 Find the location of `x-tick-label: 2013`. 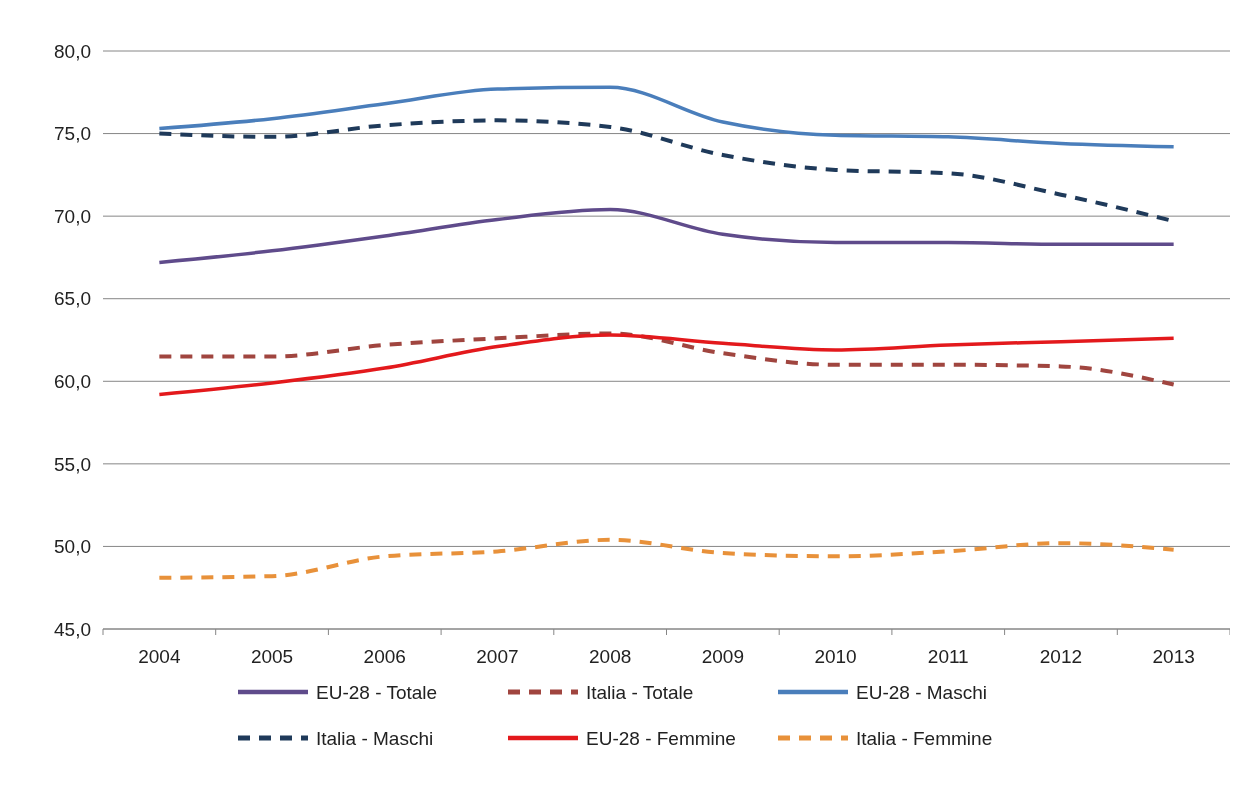

x-tick-label: 2013 is located at coordinates (1173, 656).